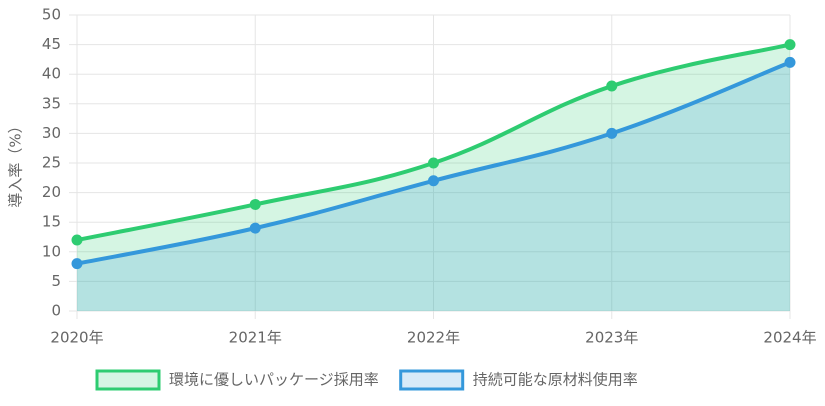  I want to click on legend-item: 持続可能な原材料使用率, so click(518, 380).